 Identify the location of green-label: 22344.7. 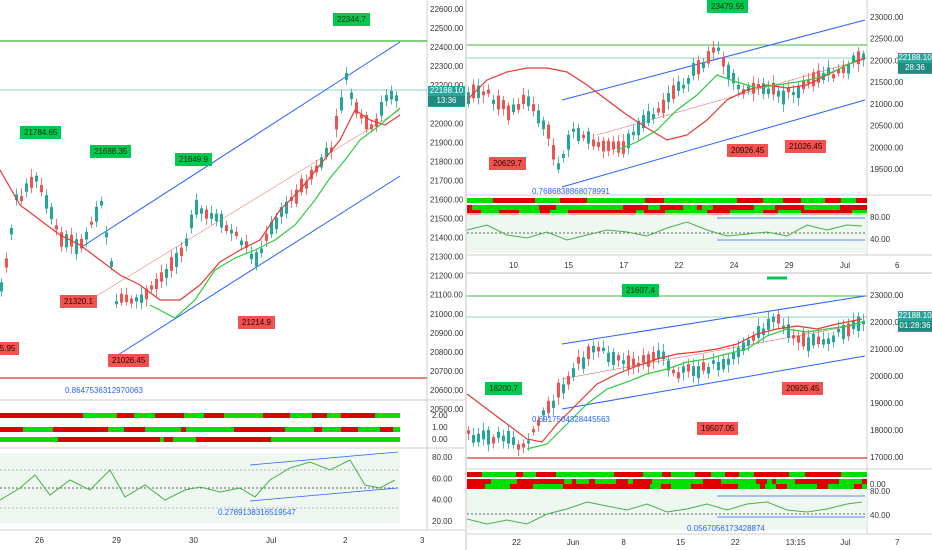
(351, 19).